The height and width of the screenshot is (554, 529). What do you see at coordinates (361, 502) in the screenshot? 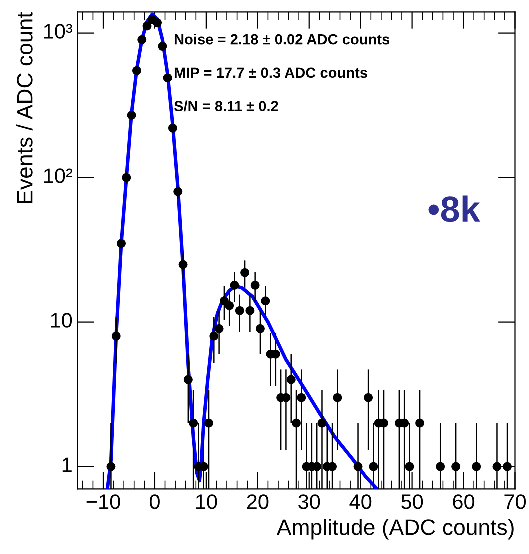
I see `x-tick-label: 40` at bounding box center [361, 502].